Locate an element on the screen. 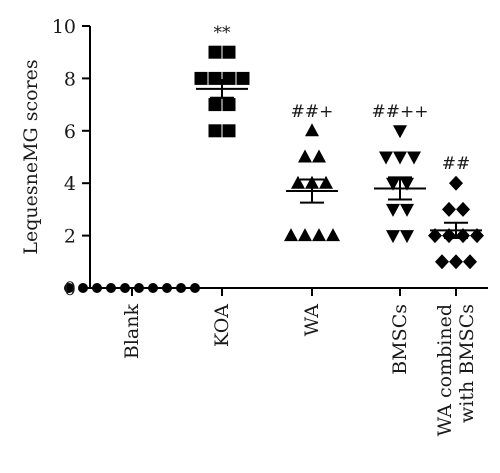 Image resolution: width=500 pixels, height=473 pixels. y-tick-label: 10 is located at coordinates (64, 27).